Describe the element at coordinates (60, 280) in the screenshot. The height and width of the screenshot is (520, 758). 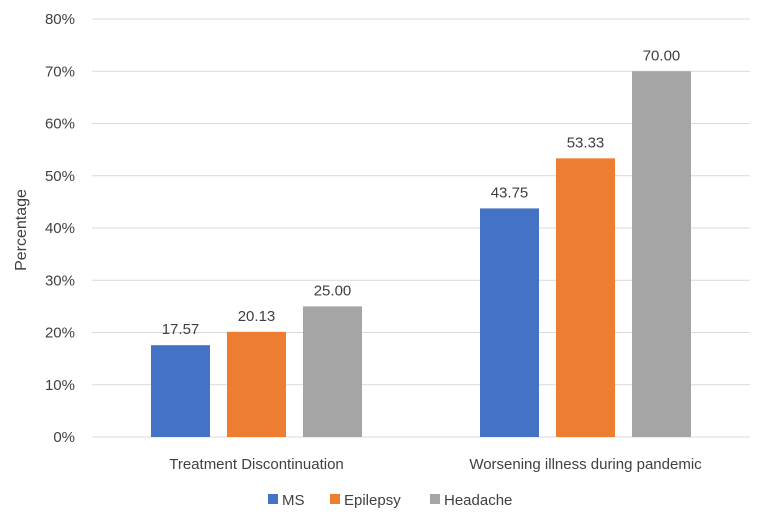
I see `y-tick-label: 30%` at that location.